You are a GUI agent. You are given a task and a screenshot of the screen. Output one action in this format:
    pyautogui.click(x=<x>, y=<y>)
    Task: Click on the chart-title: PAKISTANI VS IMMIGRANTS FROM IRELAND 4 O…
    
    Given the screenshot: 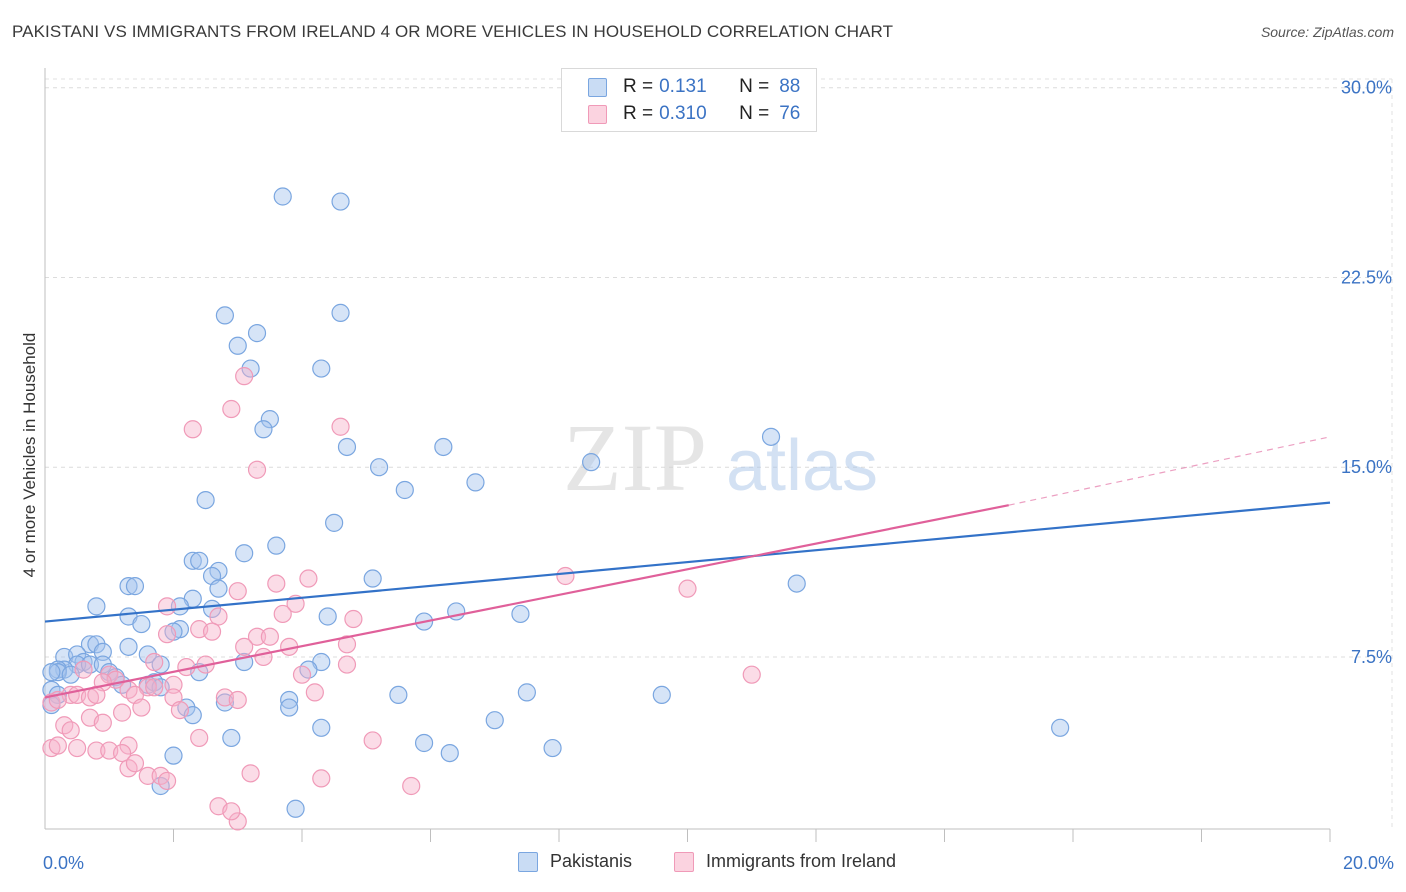 What is the action you would take?
    pyautogui.click(x=453, y=31)
    